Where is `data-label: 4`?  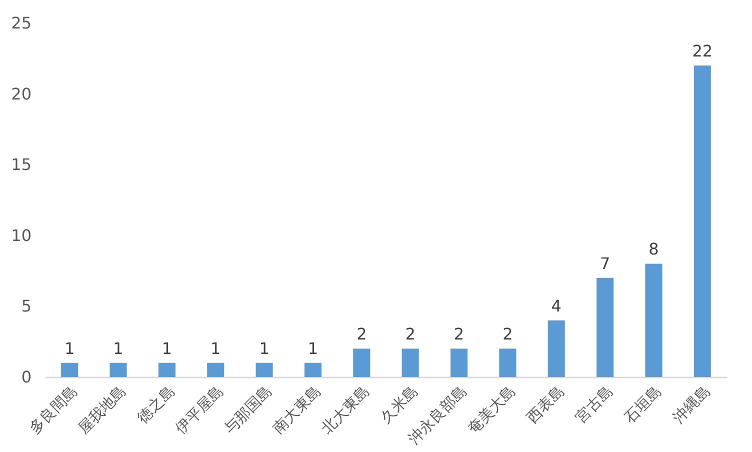
data-label: 4 is located at coordinates (556, 306).